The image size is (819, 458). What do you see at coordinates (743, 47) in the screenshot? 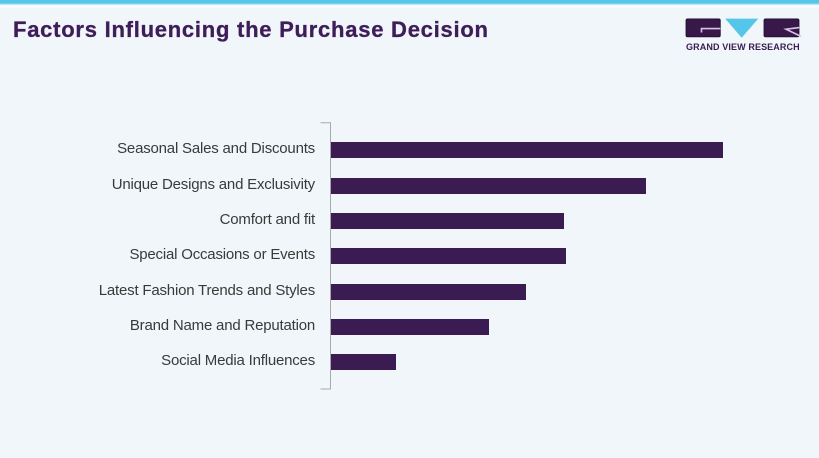
I see `svg-text: GRAND VIEW RESEARCH` at bounding box center [743, 47].